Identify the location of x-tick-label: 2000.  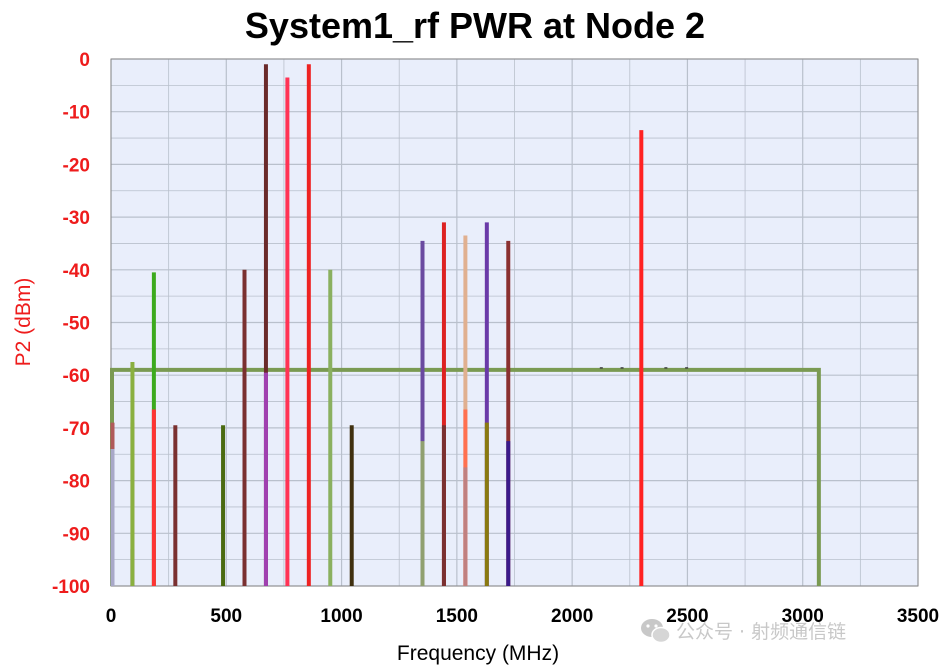
(572, 616).